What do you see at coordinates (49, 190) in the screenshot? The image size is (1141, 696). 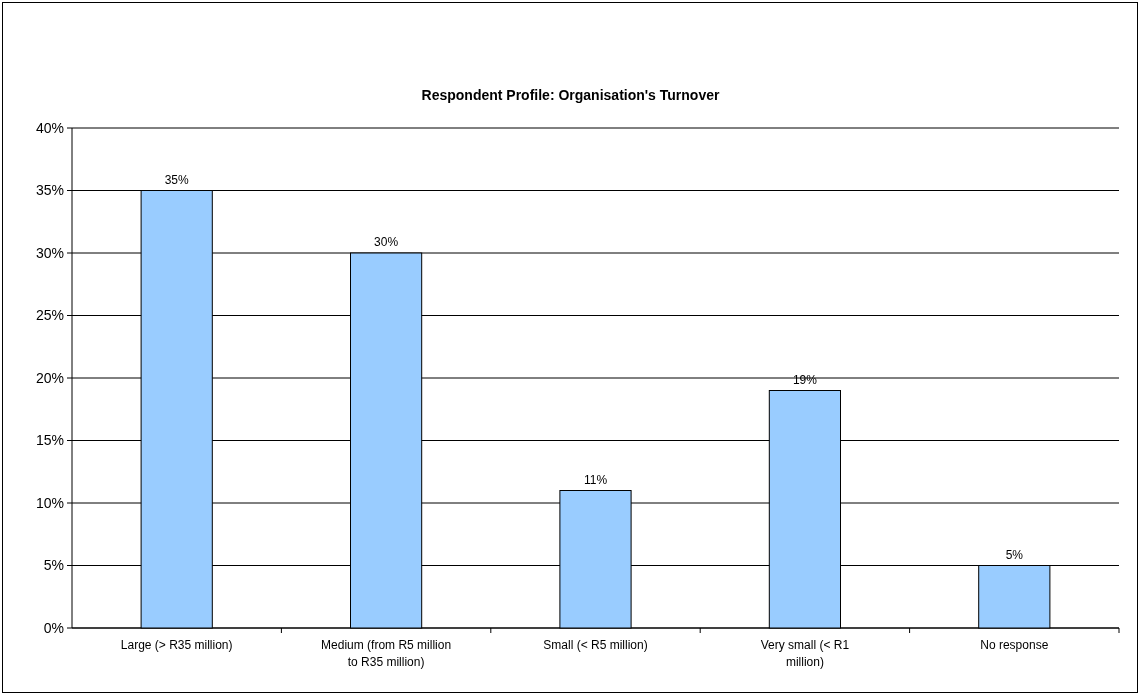 I see `y-tick-label: 35%` at bounding box center [49, 190].